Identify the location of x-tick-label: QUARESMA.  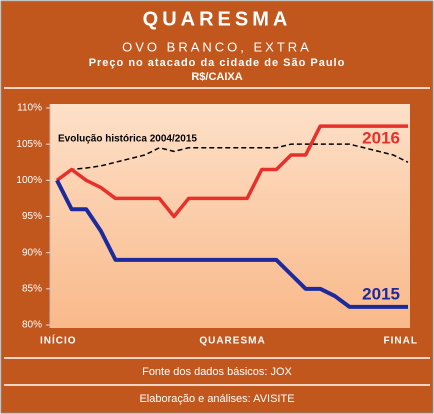
(232, 341).